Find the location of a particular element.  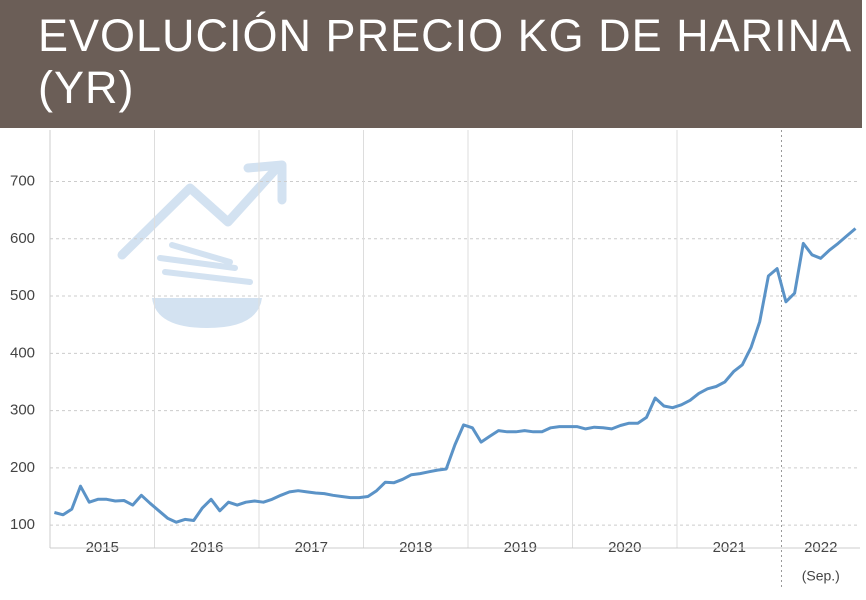

x-tick-label: 2019 is located at coordinates (520, 547).